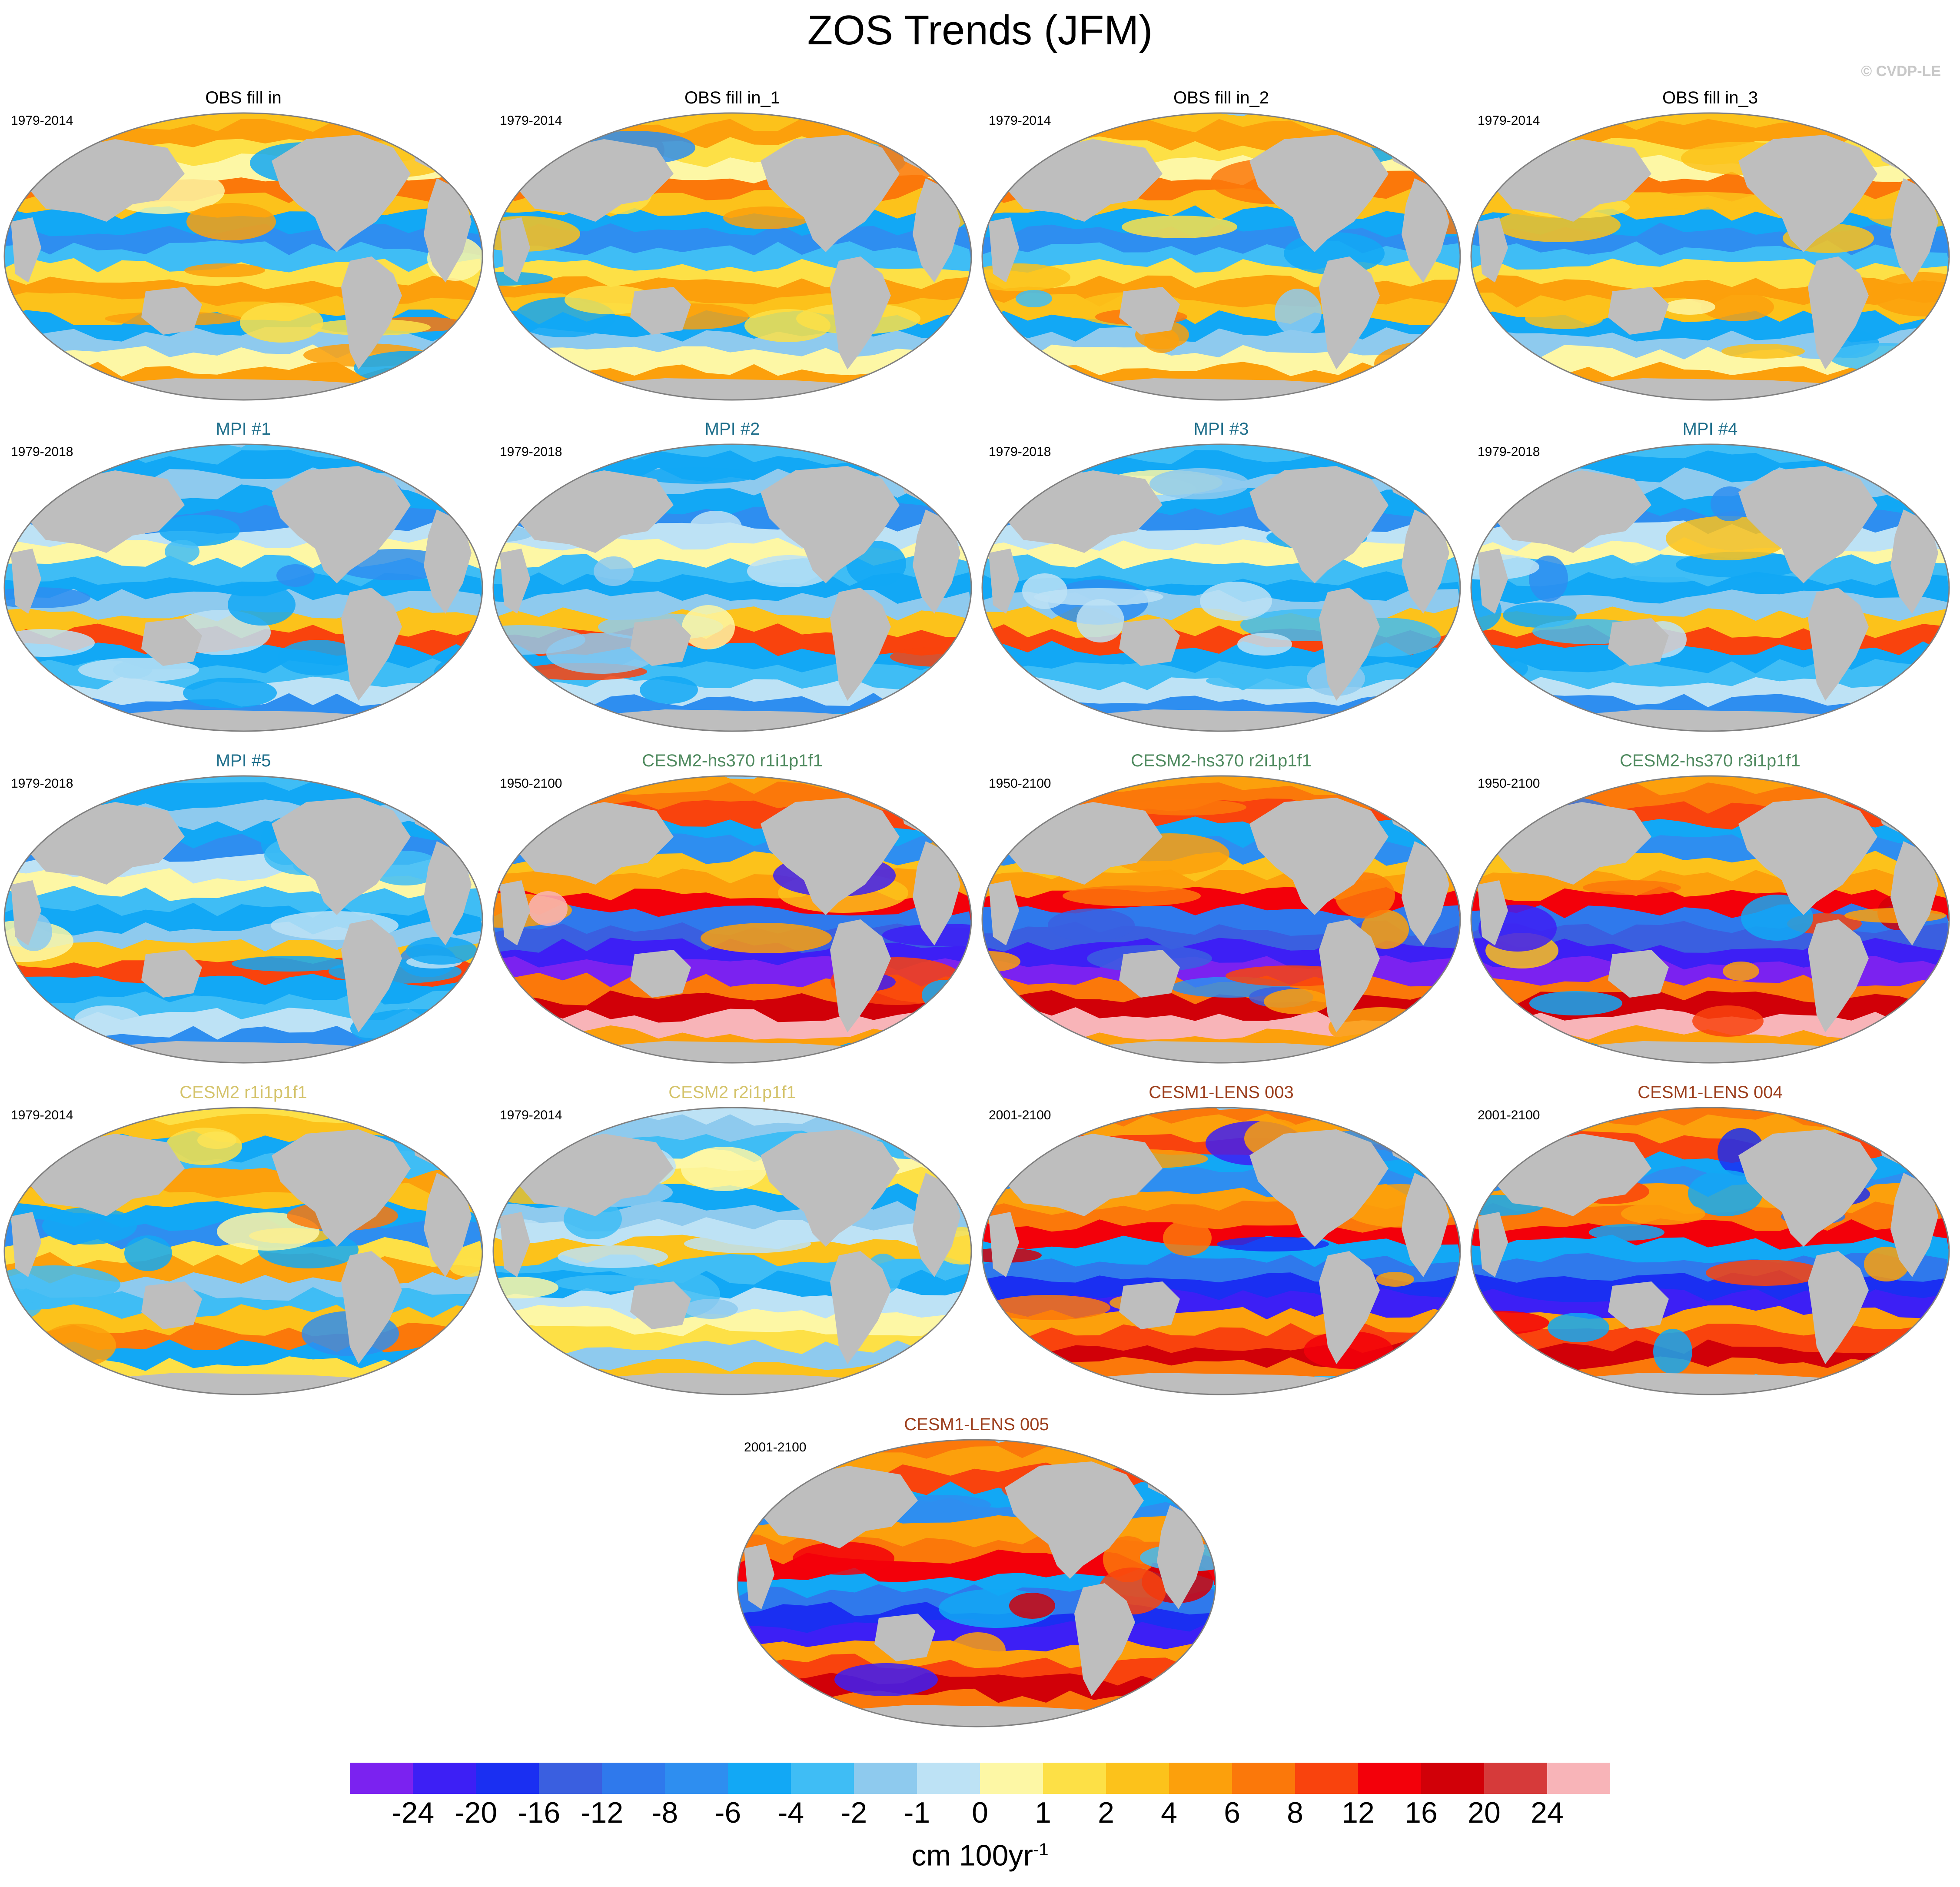 This screenshot has height=1887, width=1960. What do you see at coordinates (531, 120) in the screenshot?
I see `panel-years: 1979-2014` at bounding box center [531, 120].